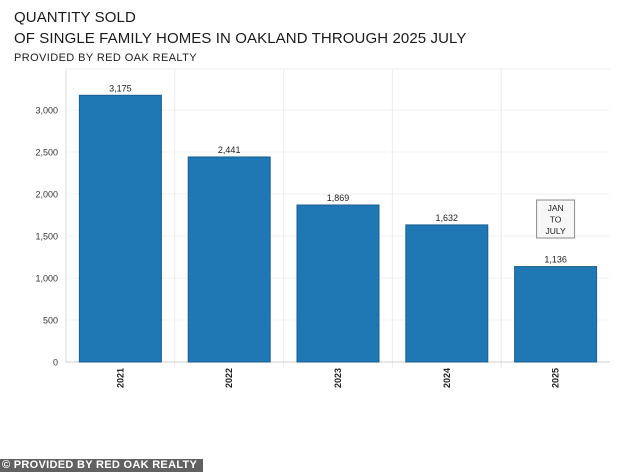  Describe the element at coordinates (120, 228) in the screenshot. I see `bar-2021` at that location.